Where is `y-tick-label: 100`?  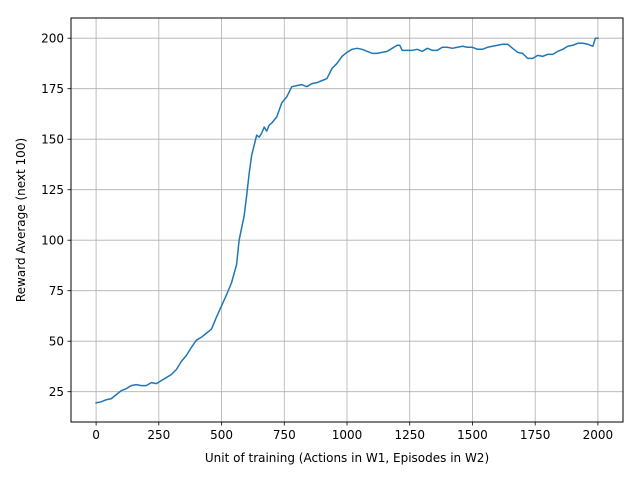
y-tick-label: 100 is located at coordinates (52, 241).